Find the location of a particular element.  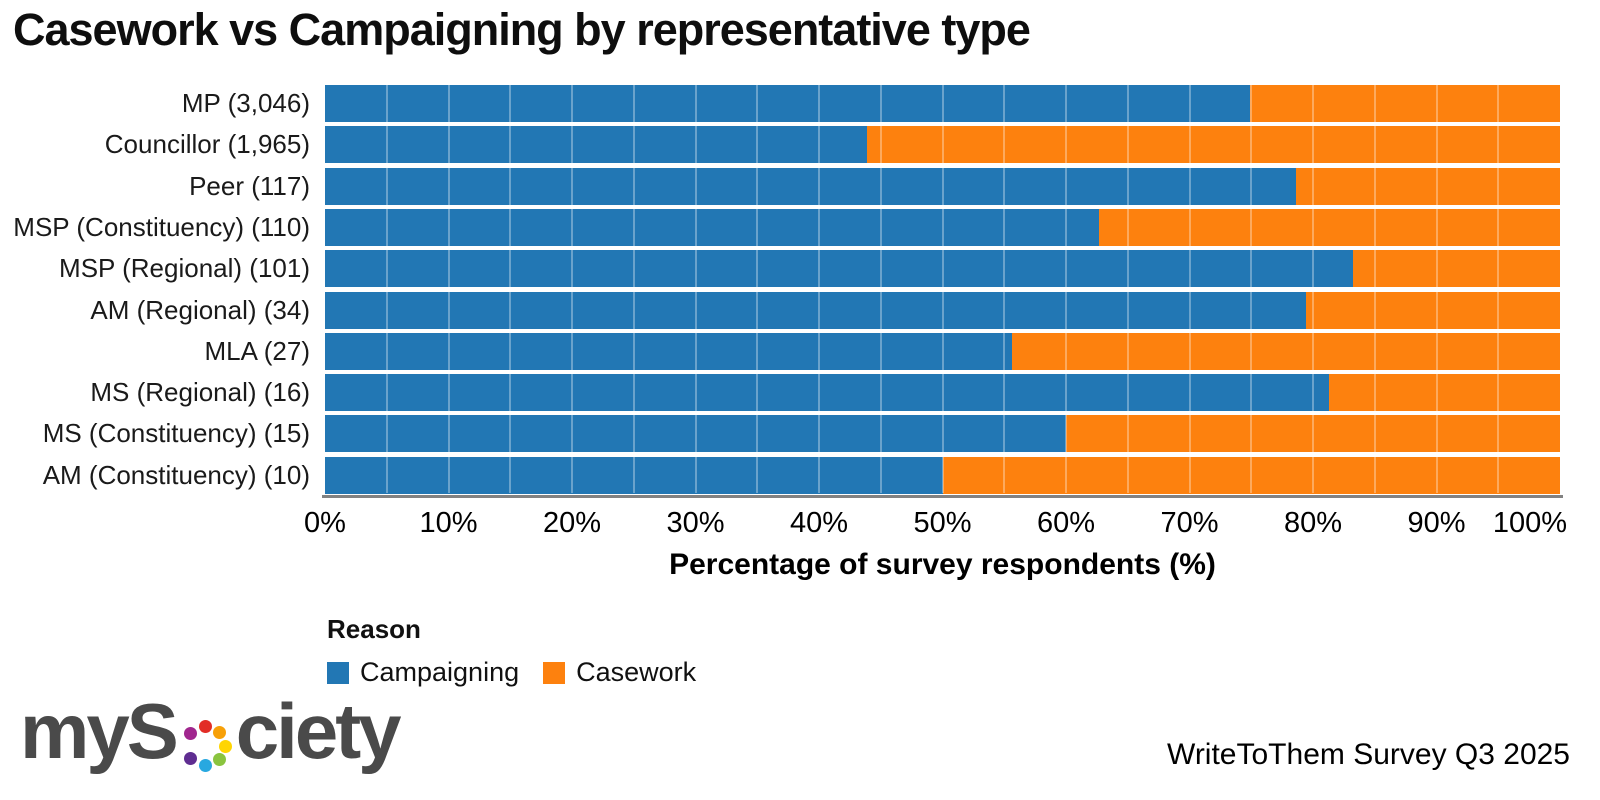

legend-label-campaigning: Campaigning is located at coordinates (440, 672).